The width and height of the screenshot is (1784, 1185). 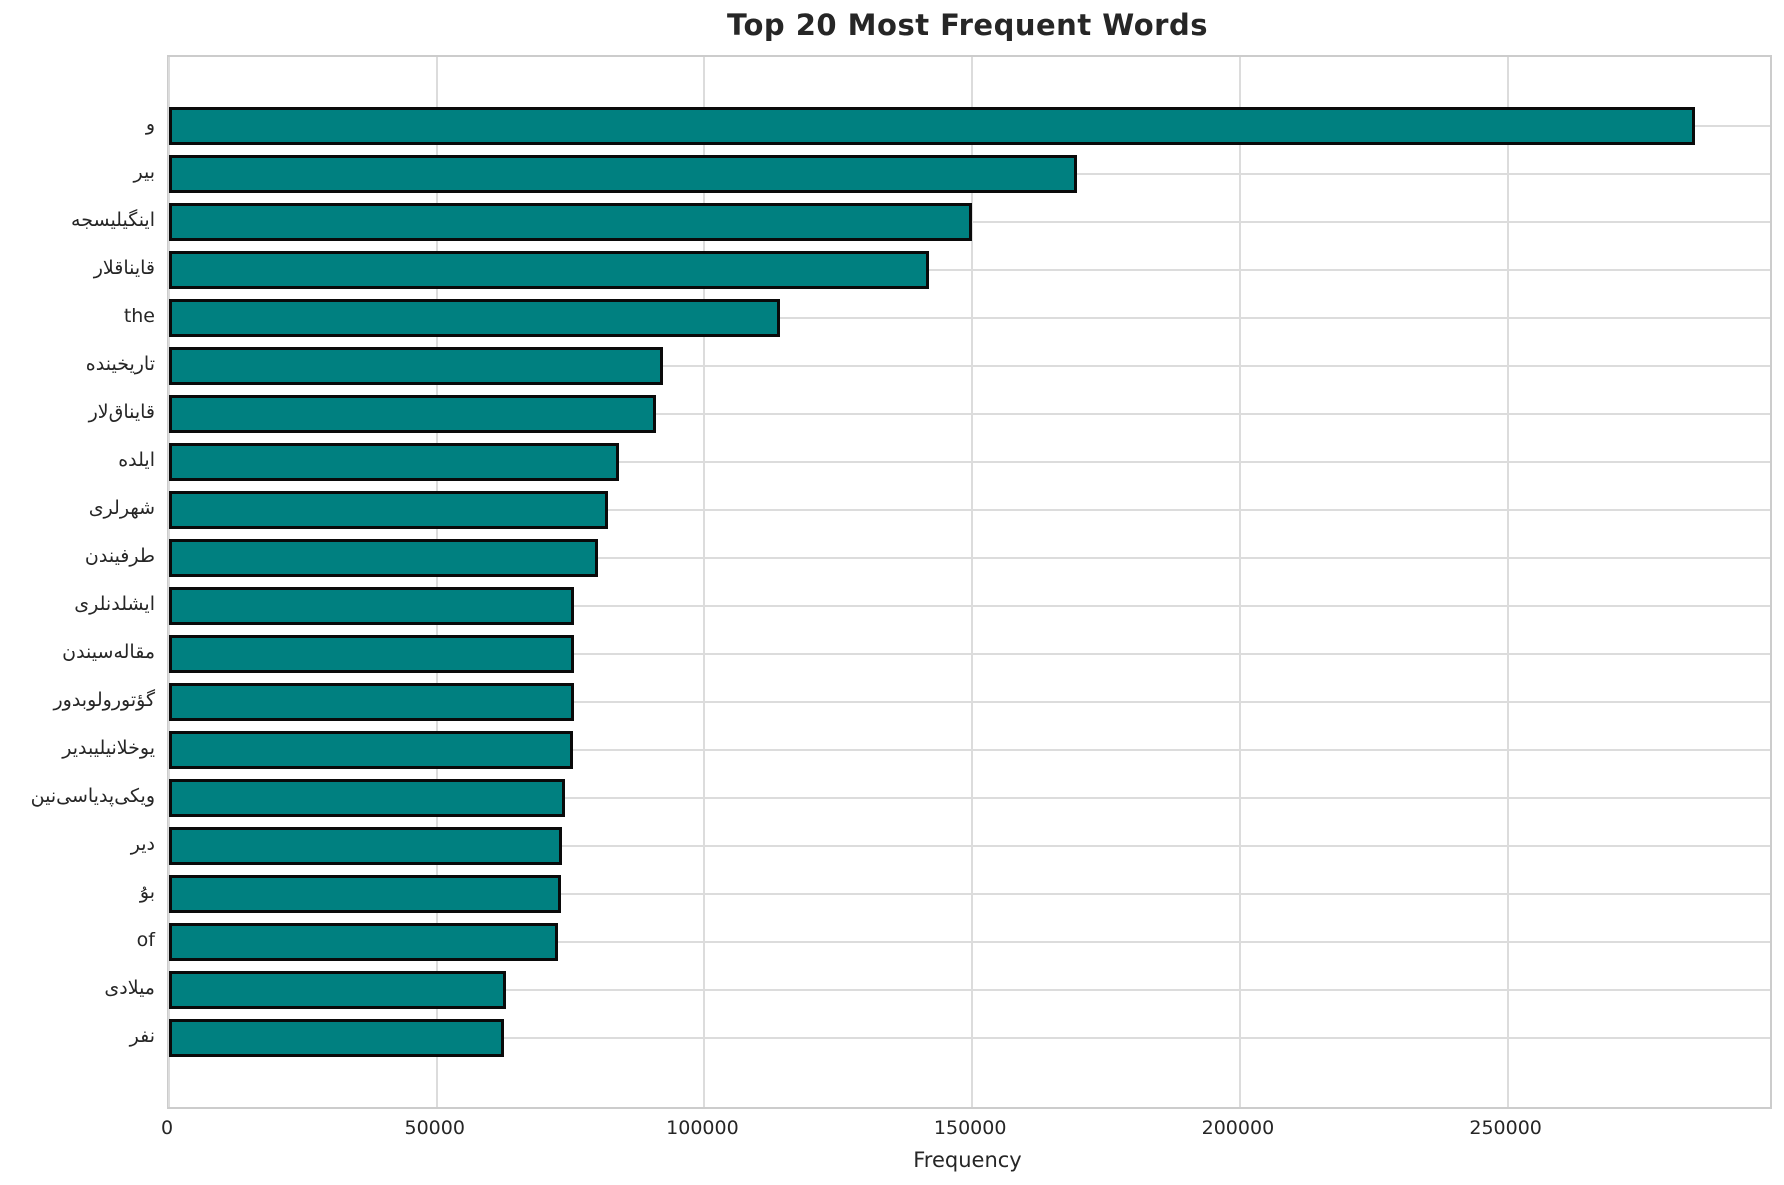 I want to click on y-tick-label-6: قایناق‌لار, so click(x=121, y=412).